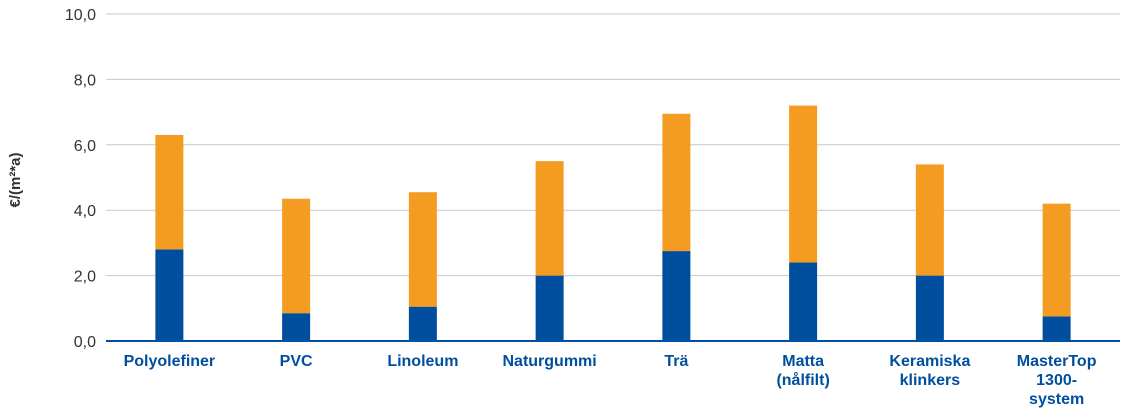 The width and height of the screenshot is (1126, 414). I want to click on y-tick-label: 8,0, so click(85, 80).